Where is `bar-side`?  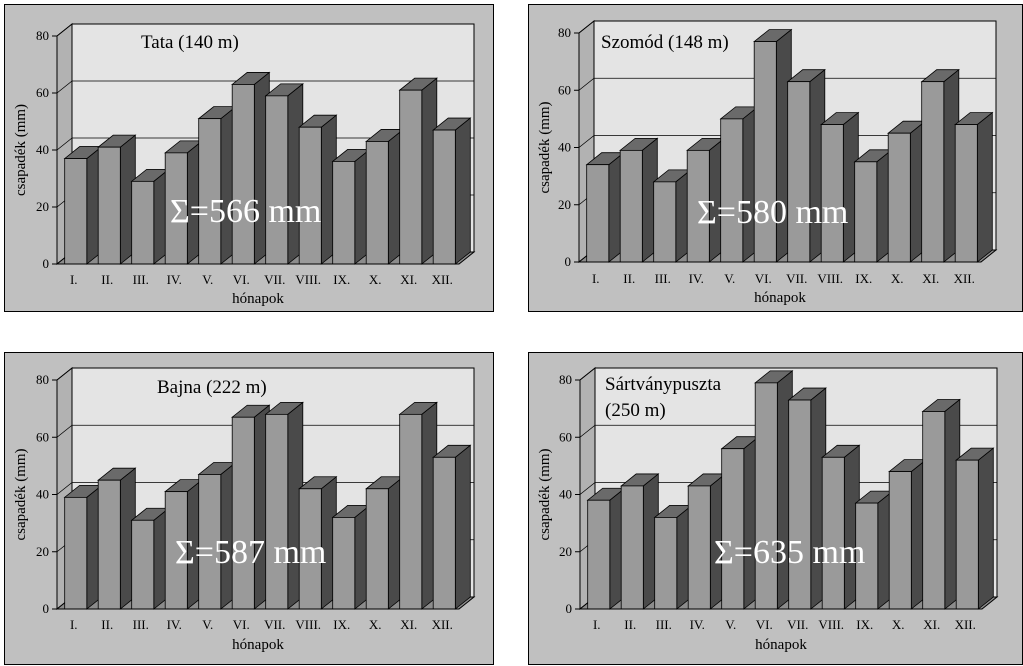
bar-side is located at coordinates (462, 527).